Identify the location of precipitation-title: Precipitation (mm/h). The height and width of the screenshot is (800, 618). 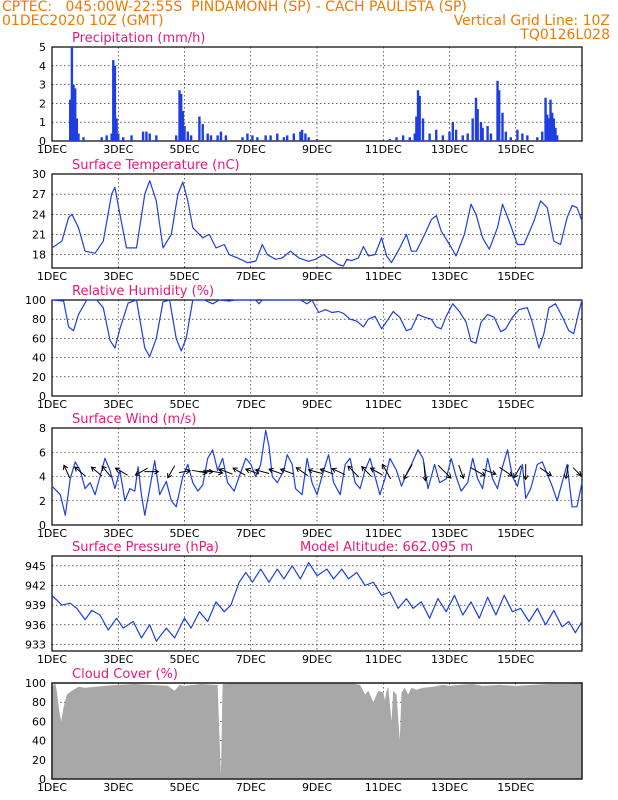
(138, 38).